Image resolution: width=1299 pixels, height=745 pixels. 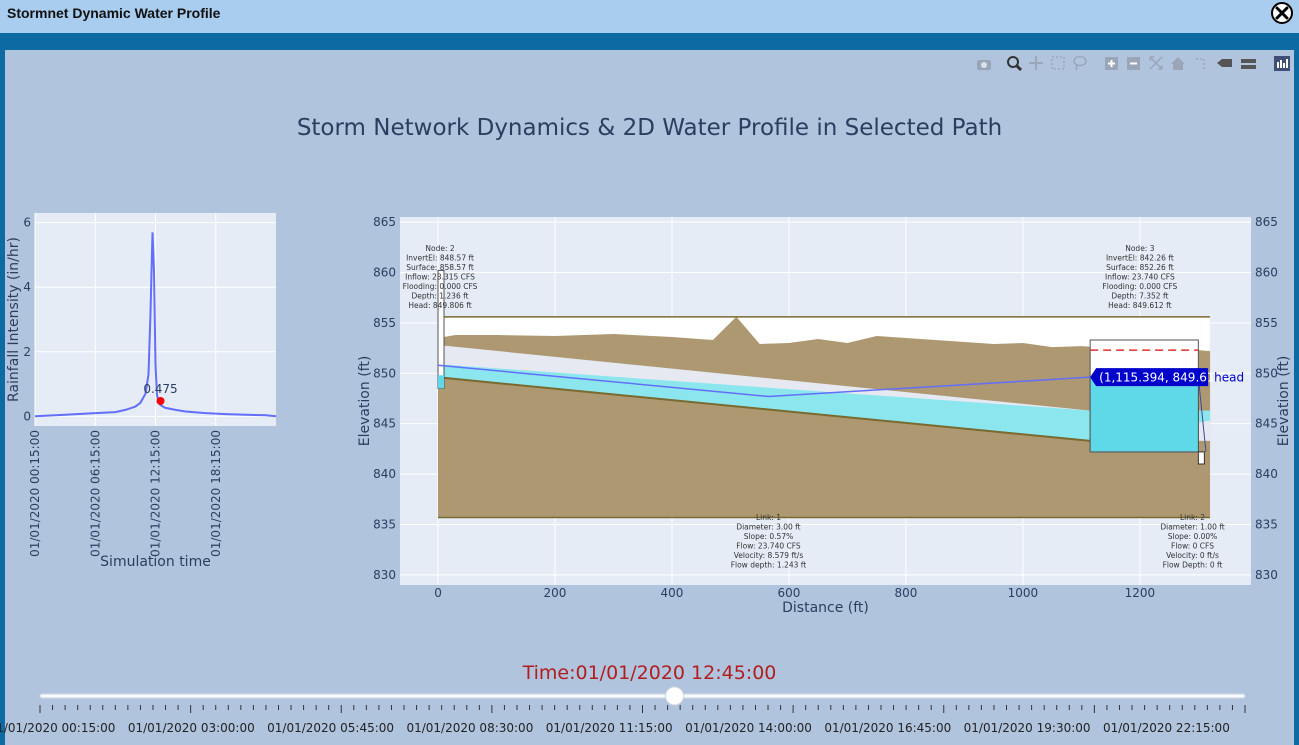 What do you see at coordinates (441, 382) in the screenshot?
I see `node-2-water` at bounding box center [441, 382].